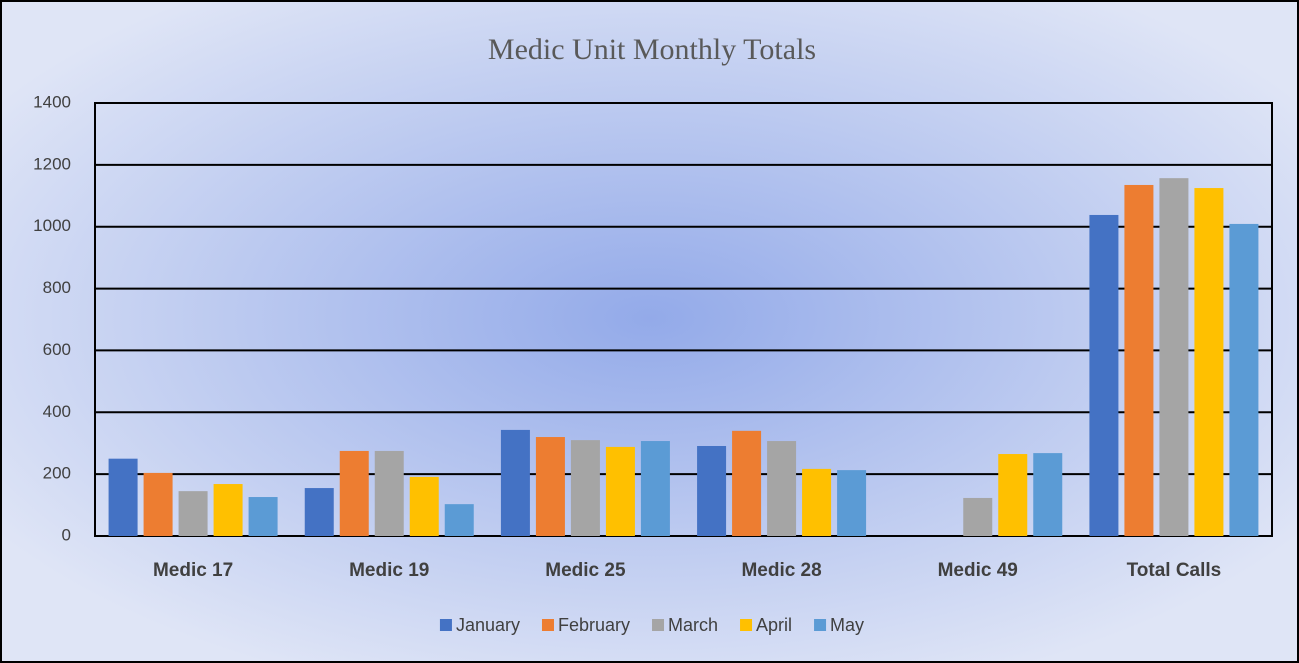 Image resolution: width=1299 pixels, height=663 pixels. Describe the element at coordinates (585, 570) in the screenshot. I see `x-tick-label: Medic 25` at that location.